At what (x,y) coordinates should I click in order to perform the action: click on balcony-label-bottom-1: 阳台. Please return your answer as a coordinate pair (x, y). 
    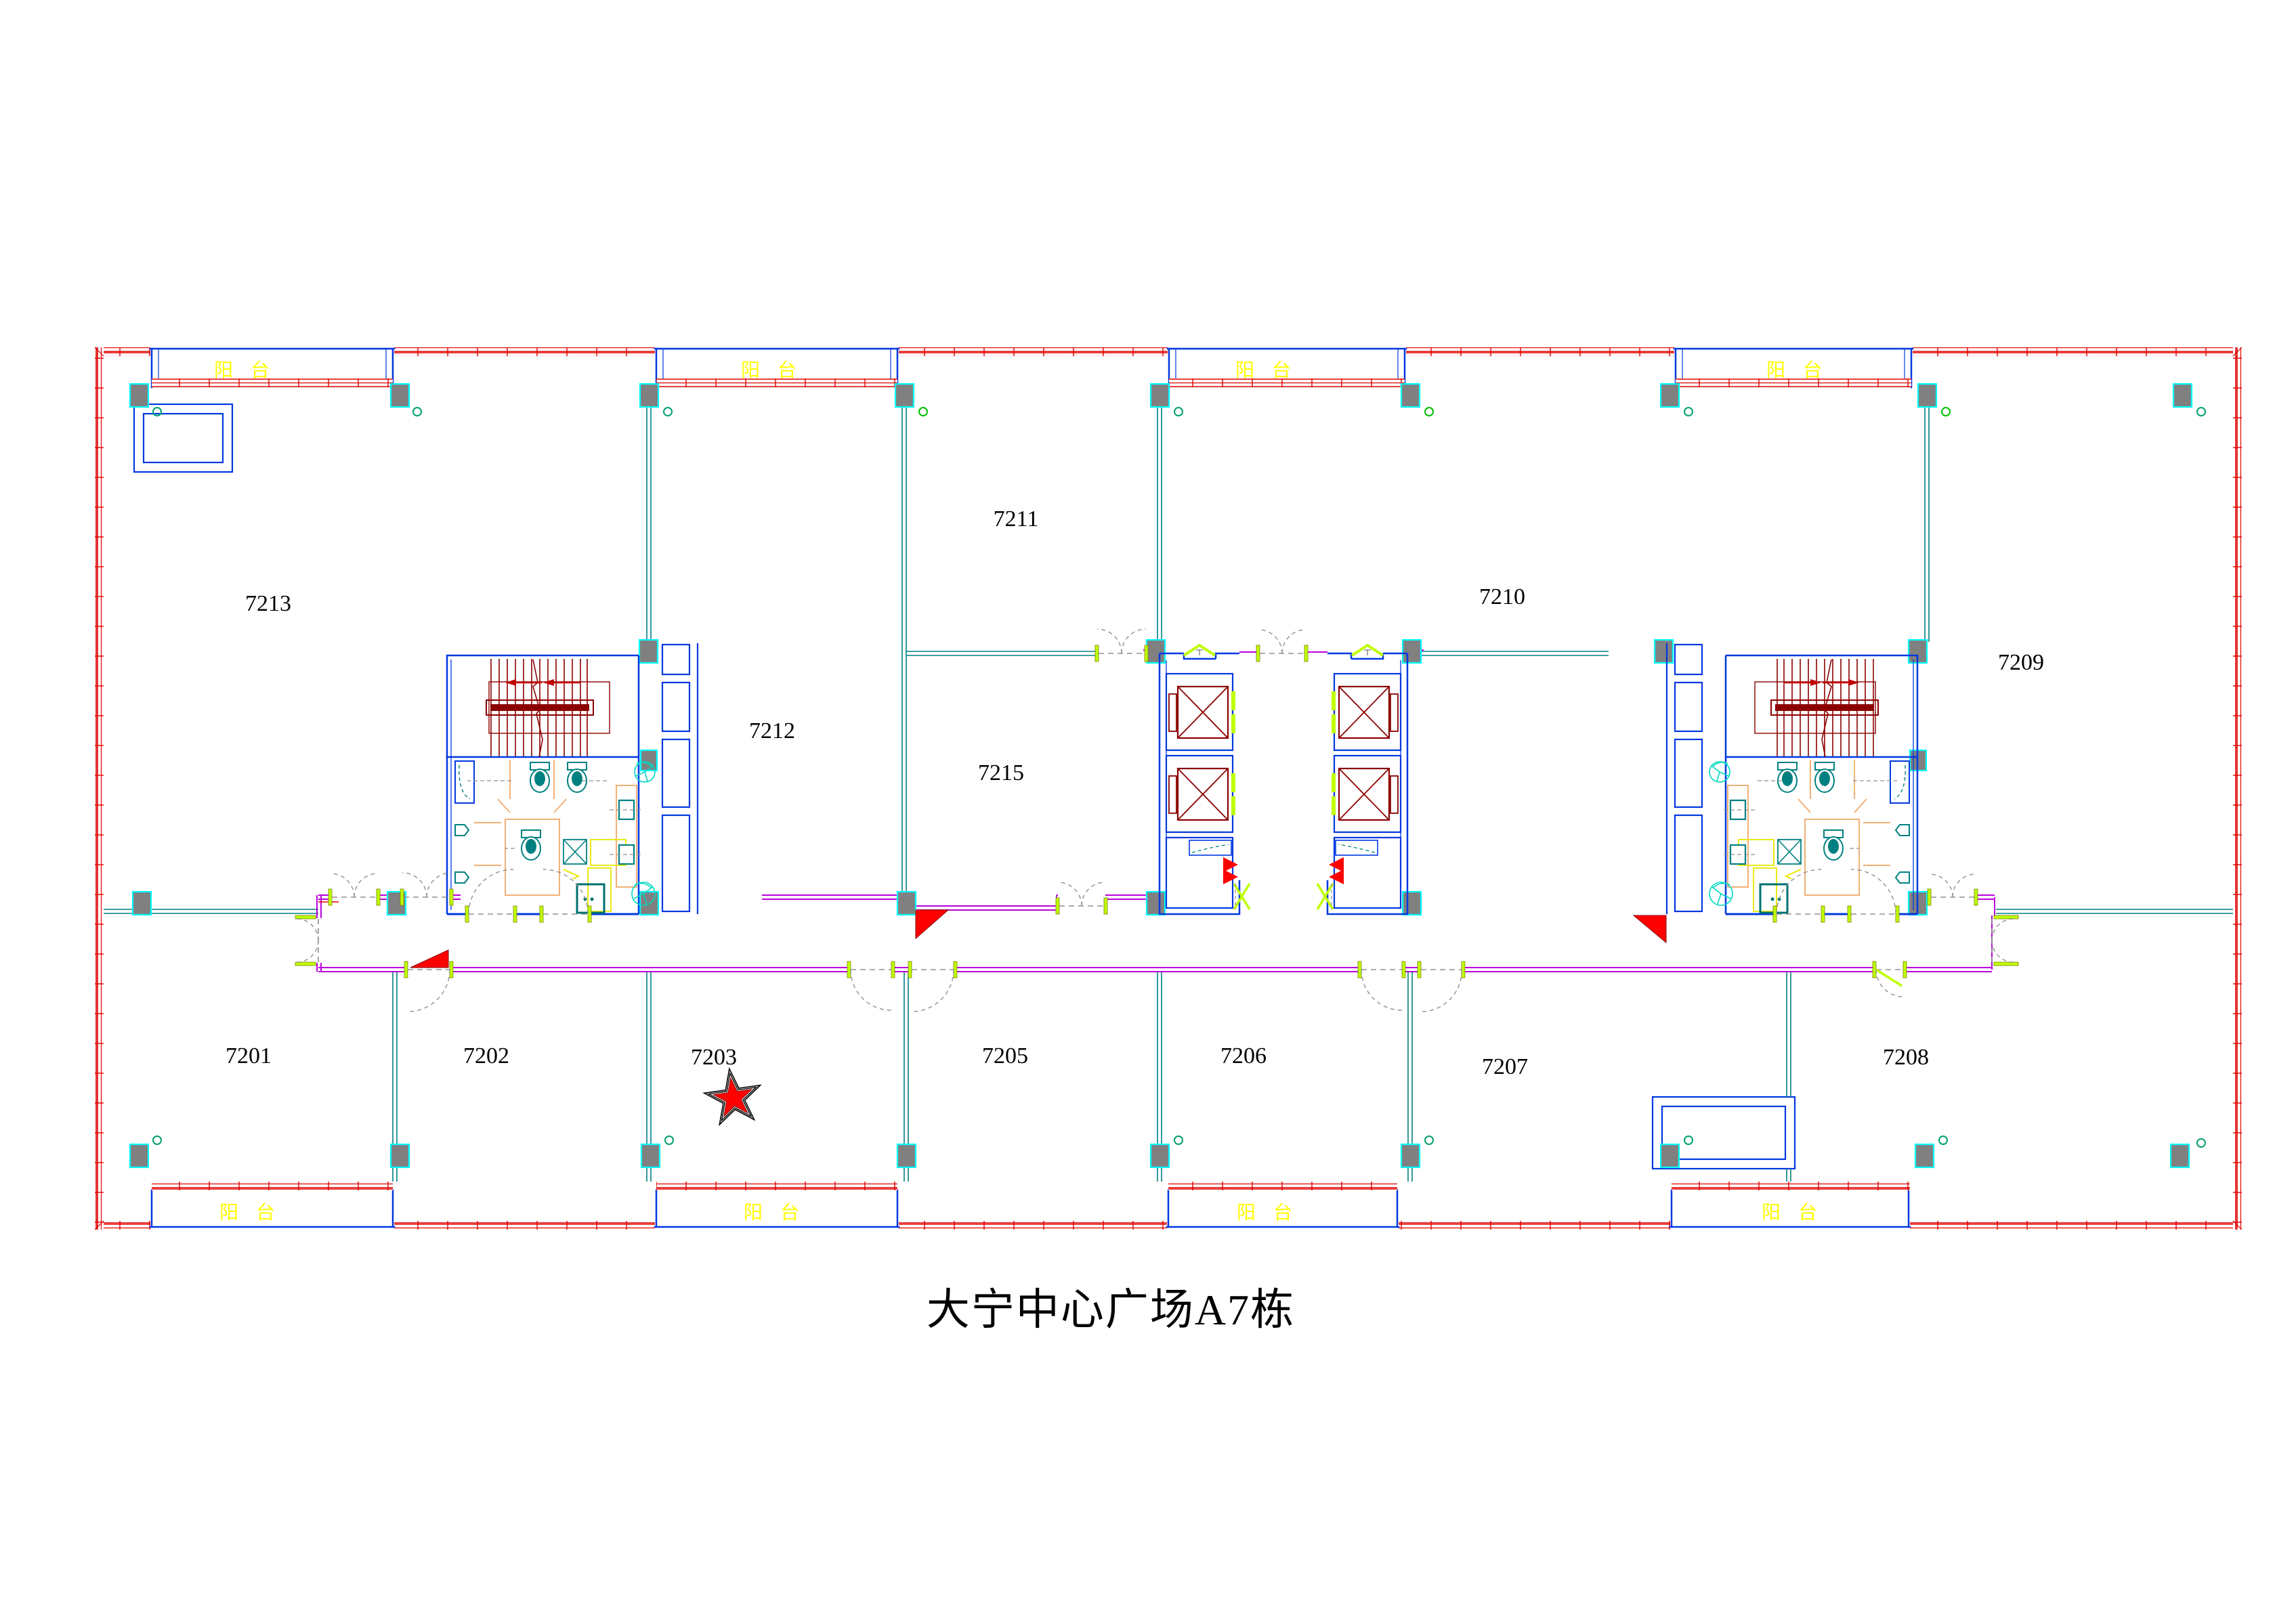
    Looking at the image, I should click on (256, 1213).